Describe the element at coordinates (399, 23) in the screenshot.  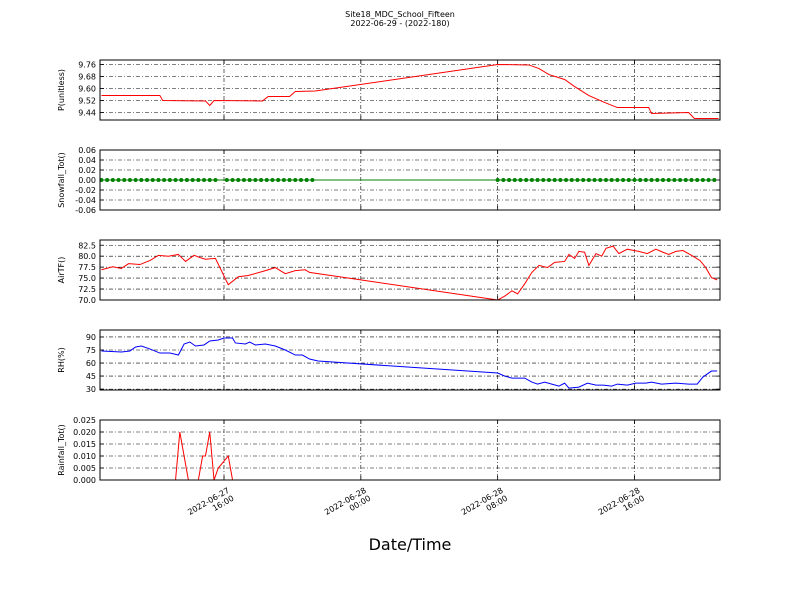
I see `figure-subtitle: 2022-06-29 - (2022-180)` at that location.